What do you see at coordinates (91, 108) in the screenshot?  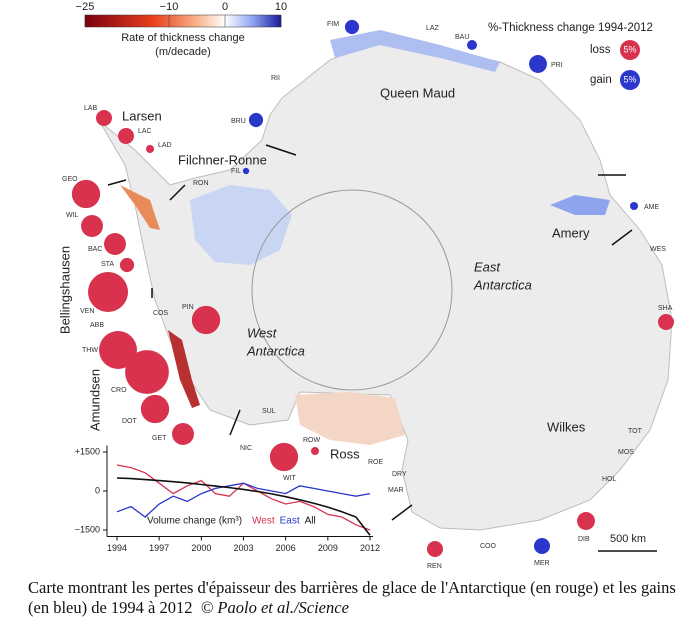 I see `shelf-label: LAB` at bounding box center [91, 108].